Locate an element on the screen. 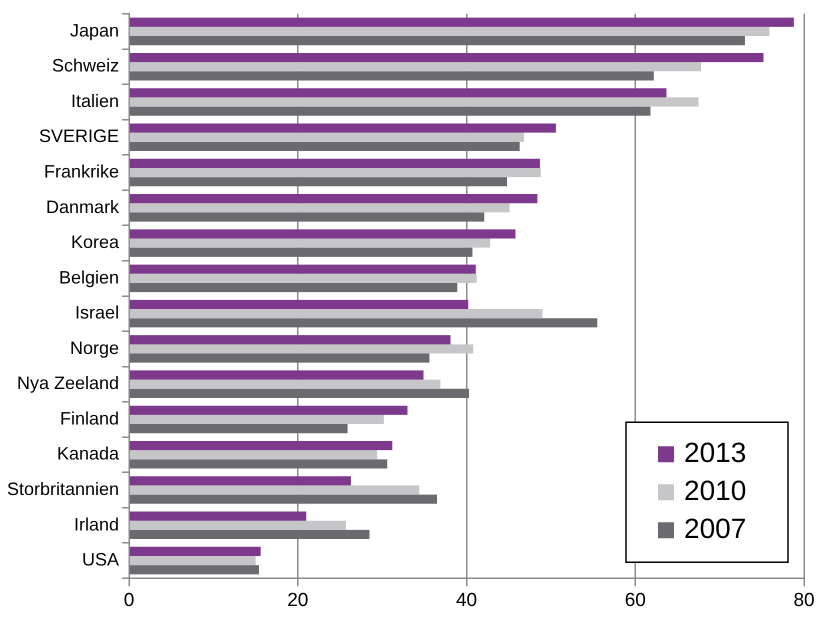 The image size is (820, 619). x-tick-label: 20 is located at coordinates (297, 600).